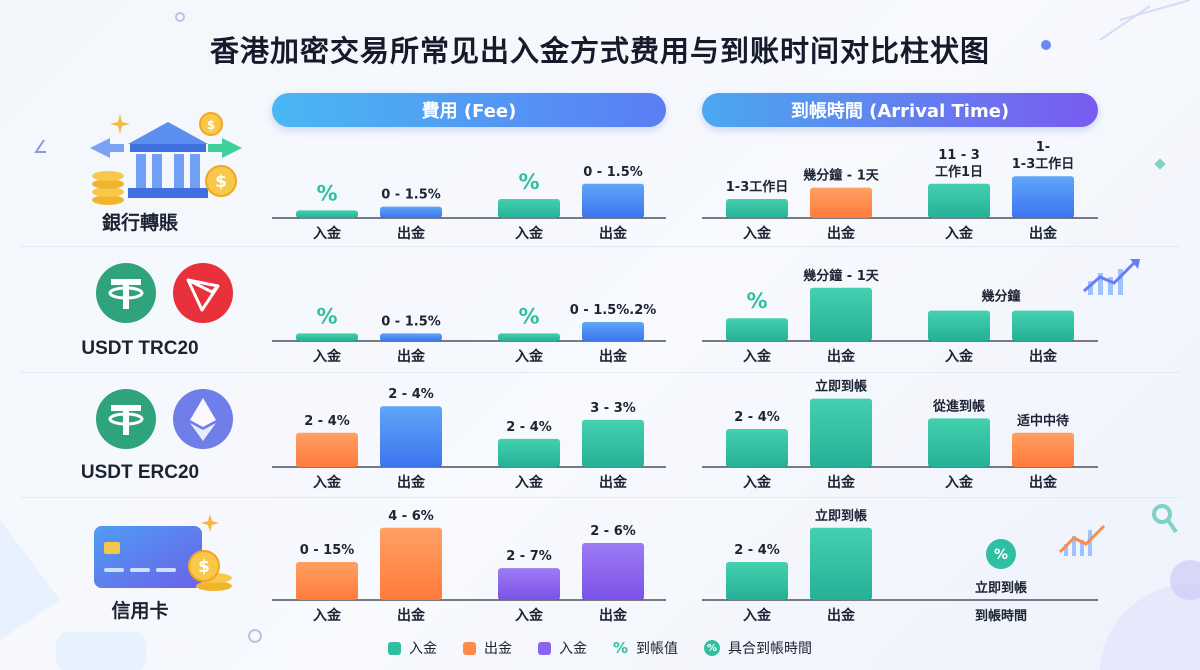 This screenshot has width=1200, height=670. I want to click on row-label-usdt-trc20: USDT TRC20, so click(140, 348).